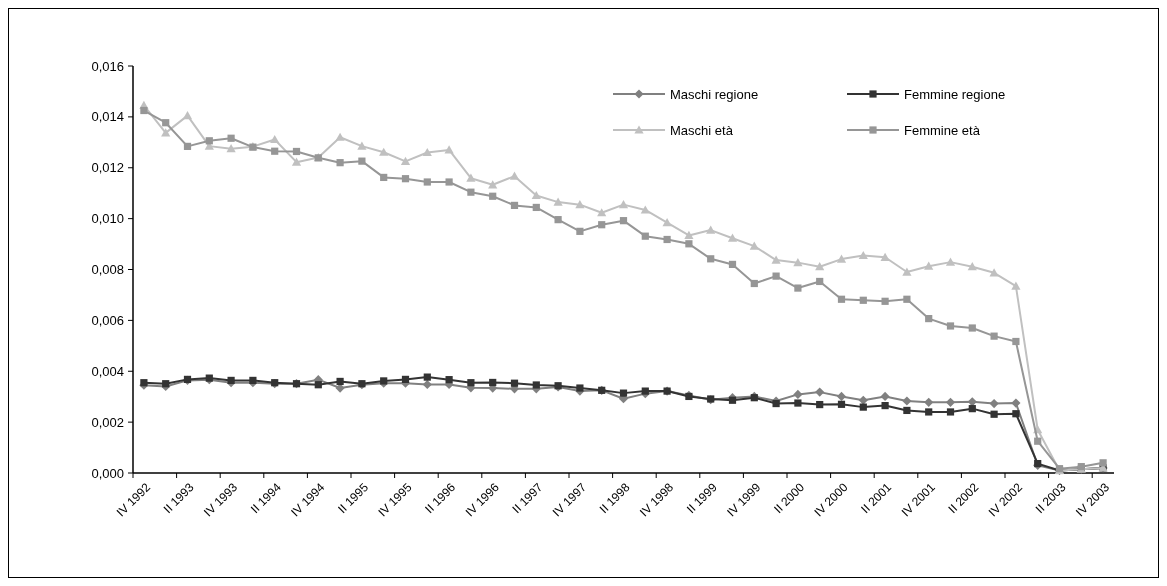 This screenshot has width=1167, height=586. Describe the element at coordinates (107, 66) in the screenshot. I see `y-tick-label: 0,016` at that location.